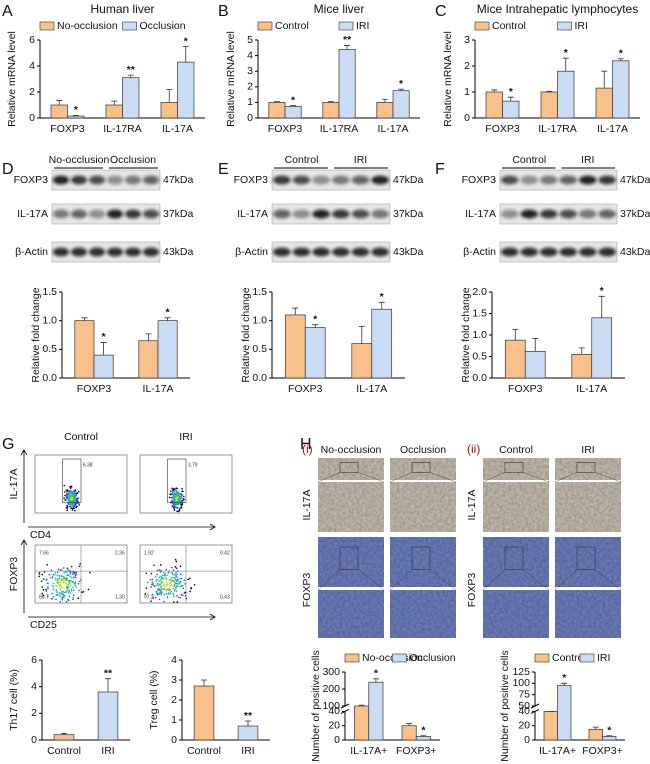  Describe the element at coordinates (36, 334) in the screenshot. I see `y-axis-label: Relative fold change` at that location.